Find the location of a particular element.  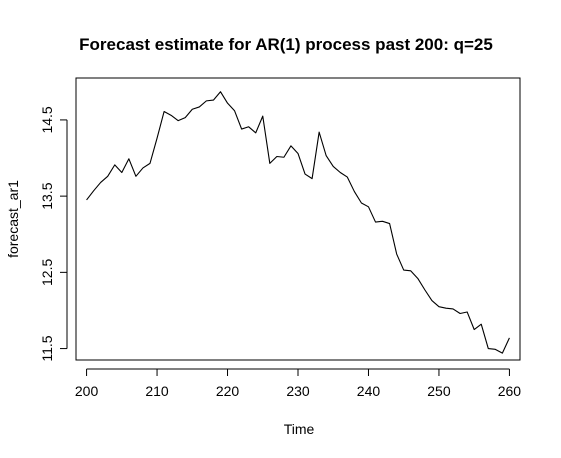

x-axis: 200 210 220 230 240 250 260 is located at coordinates (298, 383).